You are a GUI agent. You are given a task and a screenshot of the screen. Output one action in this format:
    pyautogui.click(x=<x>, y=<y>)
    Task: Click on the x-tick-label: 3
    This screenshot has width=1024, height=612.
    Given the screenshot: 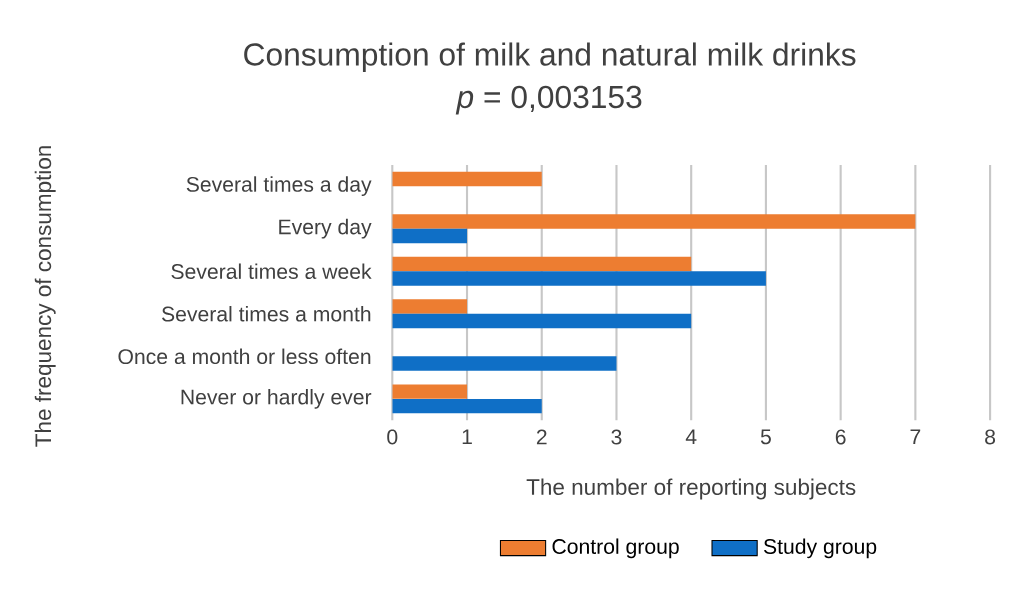 What is the action you would take?
    pyautogui.click(x=616, y=437)
    